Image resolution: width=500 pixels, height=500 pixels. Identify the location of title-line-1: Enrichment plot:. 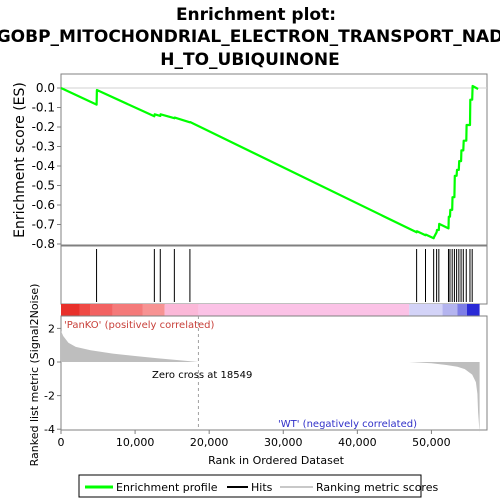
(256, 15).